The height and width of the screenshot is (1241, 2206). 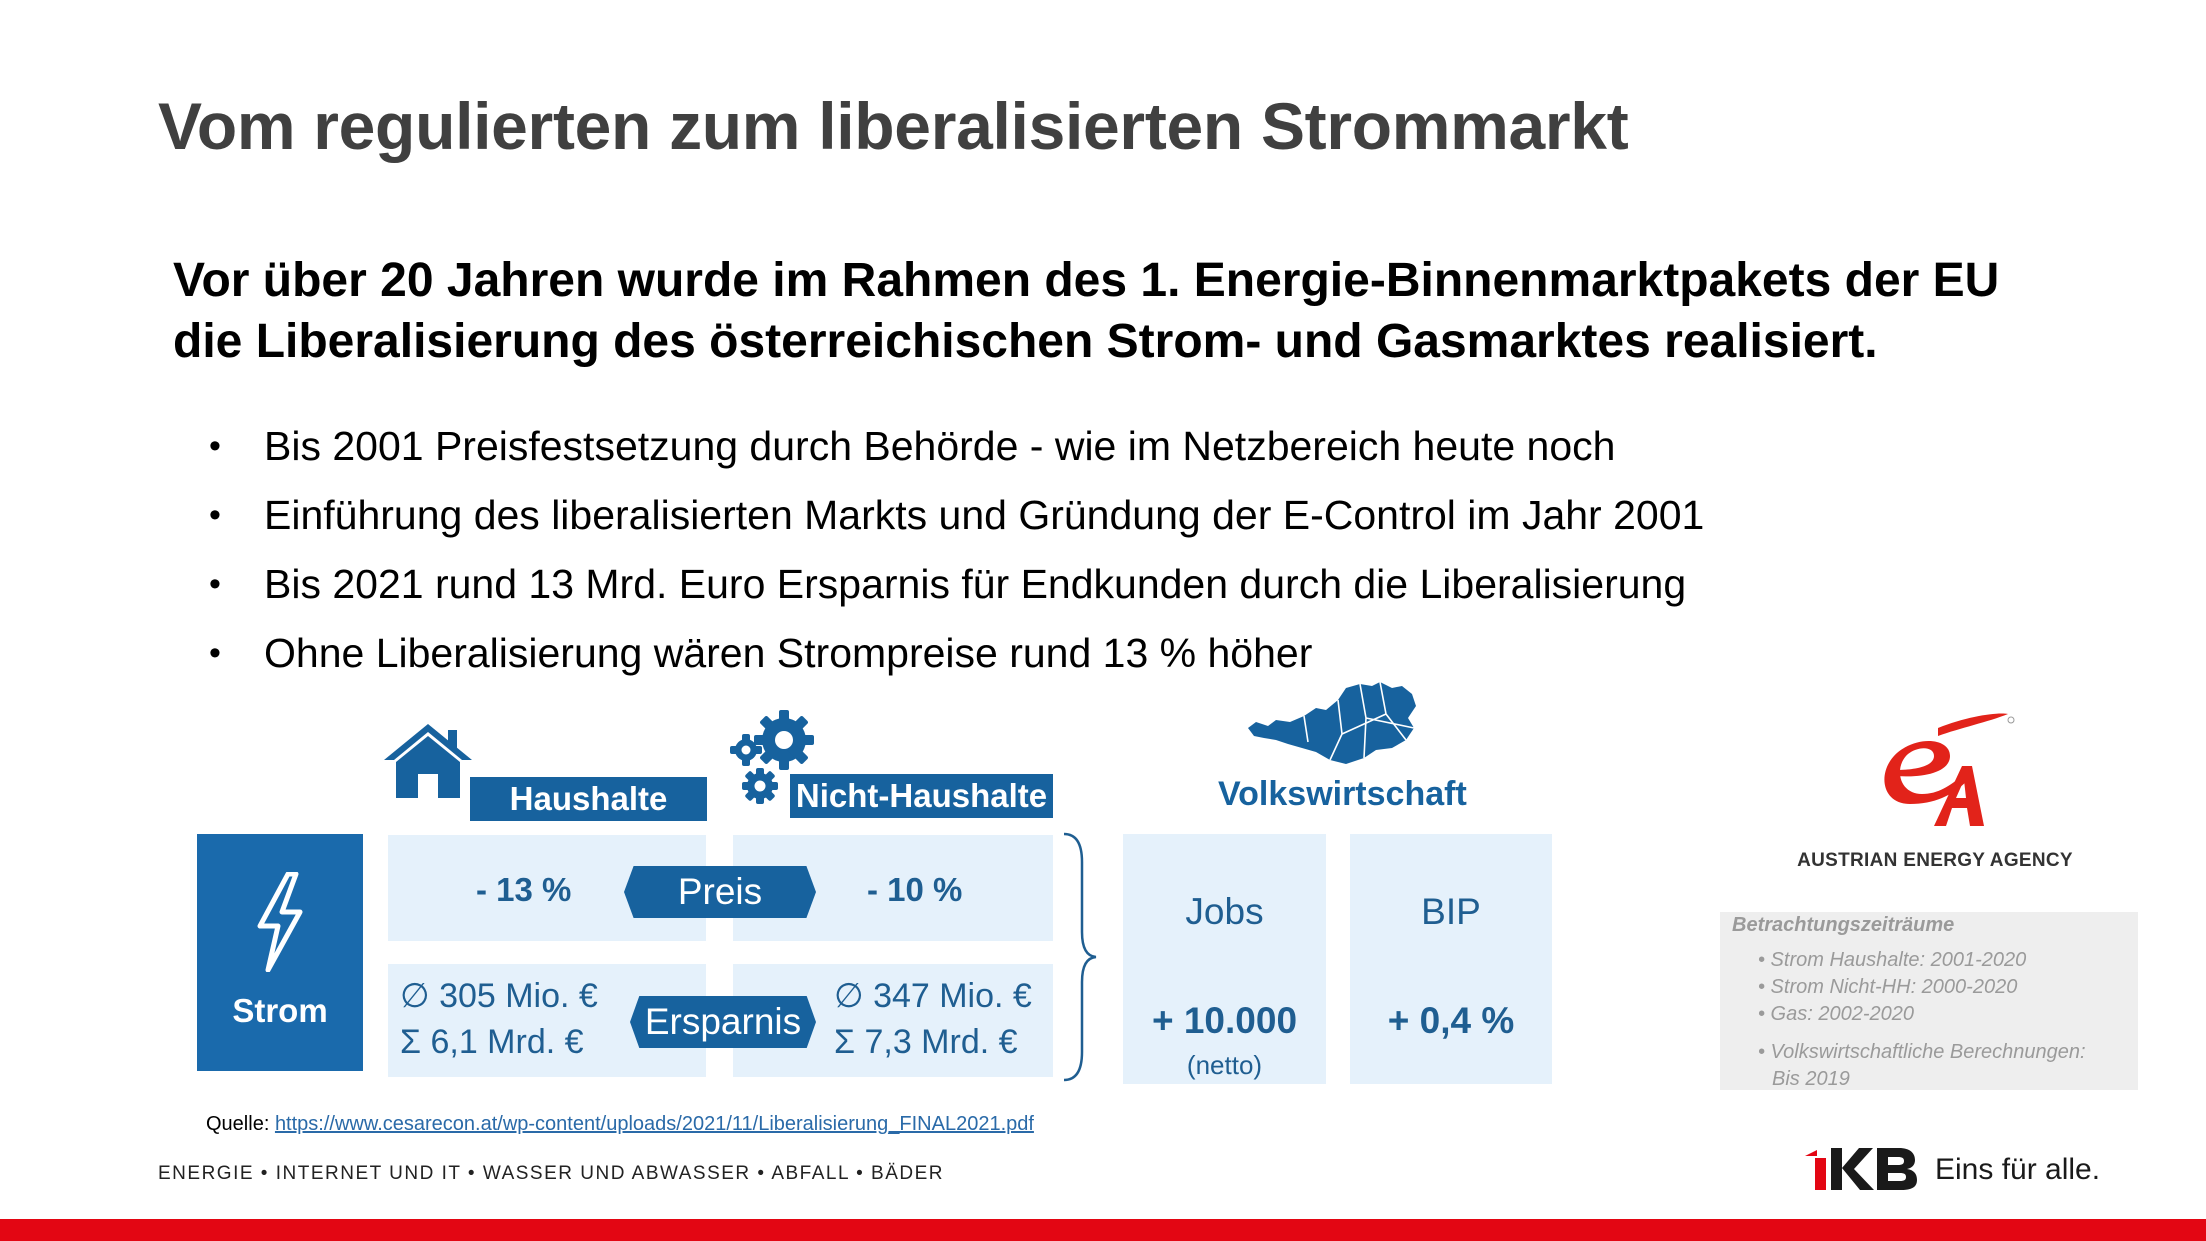 What do you see at coordinates (915, 889) in the screenshot?
I see `nicht-haushalte-price-change: - 10 %` at bounding box center [915, 889].